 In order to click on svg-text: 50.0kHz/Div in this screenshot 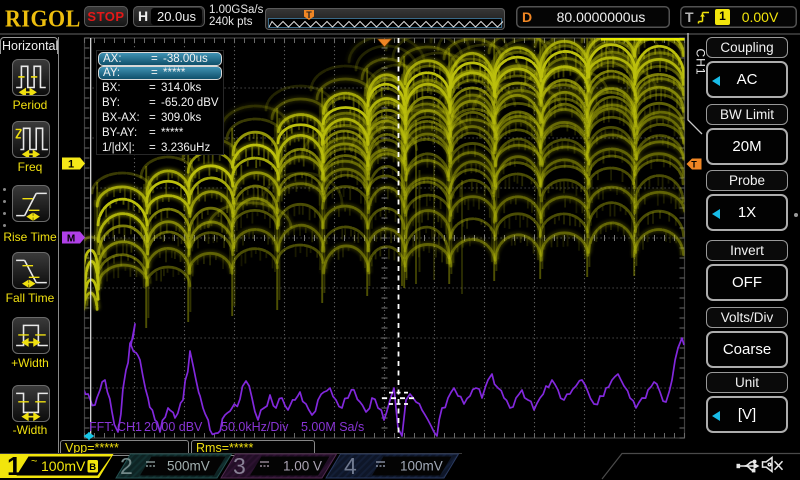, I will do `click(255, 427)`.